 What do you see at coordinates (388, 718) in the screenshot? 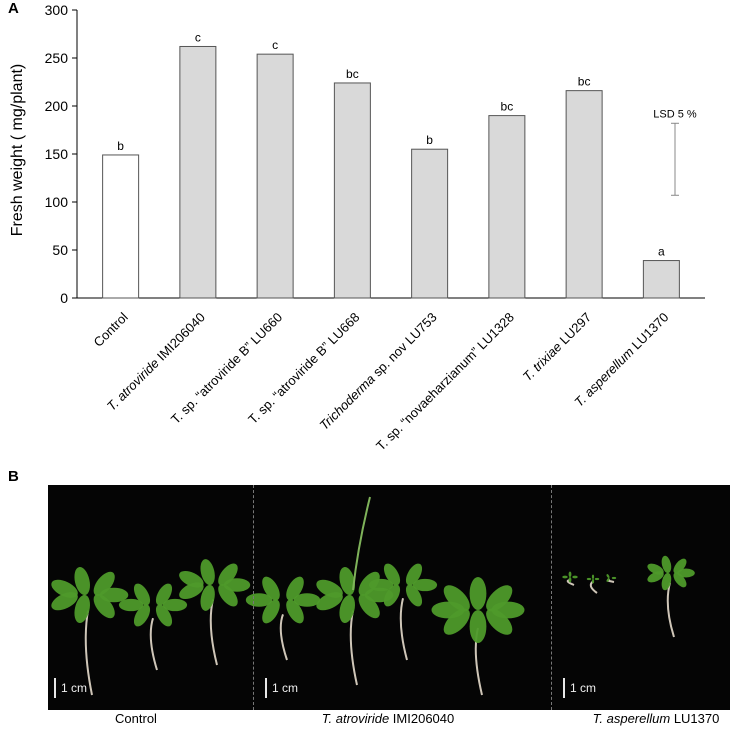
I see `caption-atroviride: T. atroviride IMI206040` at bounding box center [388, 718].